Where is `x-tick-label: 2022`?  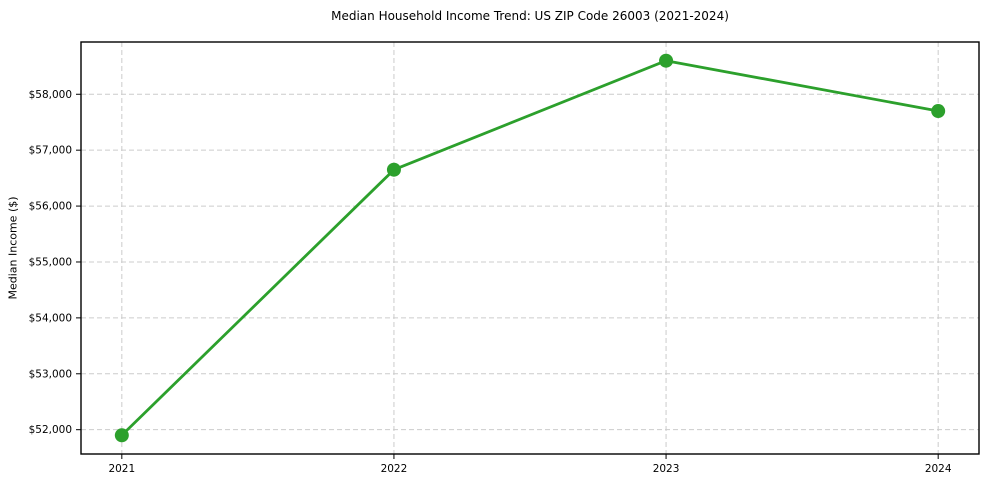
x-tick-label: 2022 is located at coordinates (394, 469).